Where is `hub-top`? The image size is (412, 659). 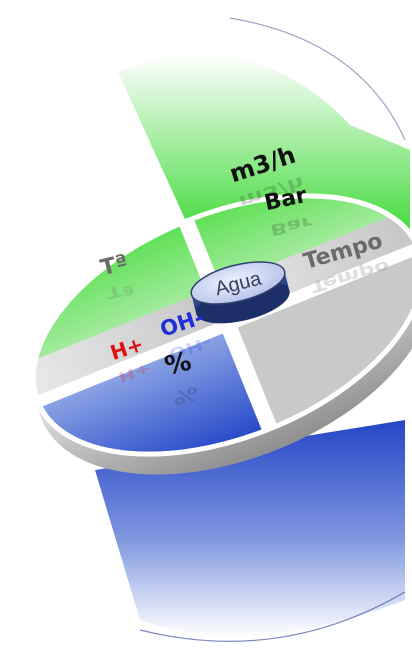 hub-top is located at coordinates (238, 283).